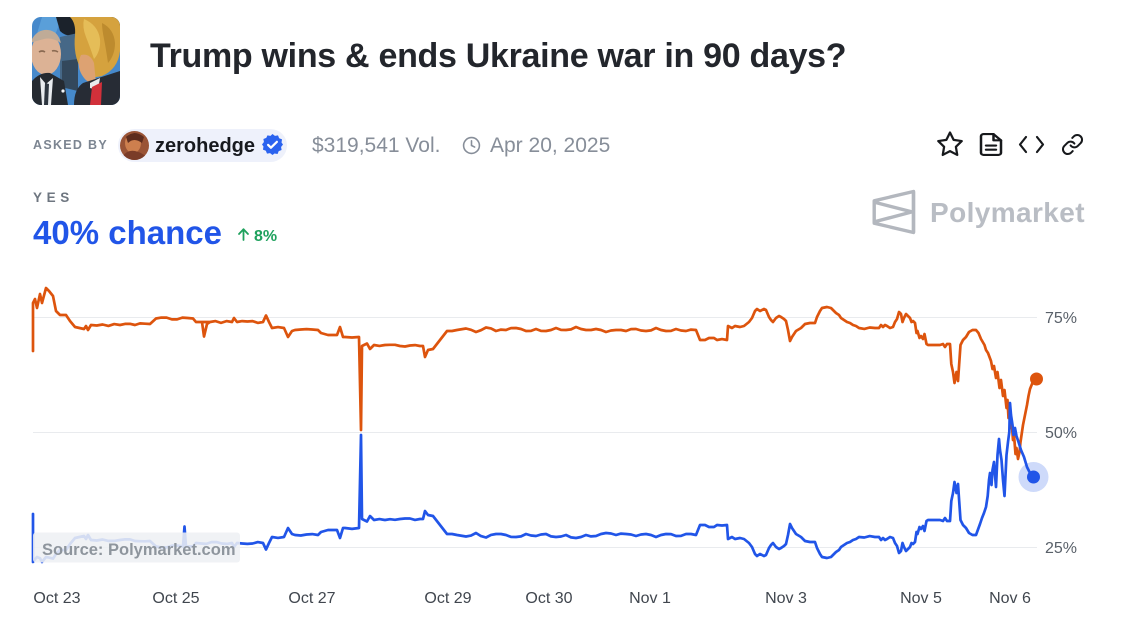  What do you see at coordinates (447, 598) in the screenshot?
I see `svg-text: Oct 29` at bounding box center [447, 598].